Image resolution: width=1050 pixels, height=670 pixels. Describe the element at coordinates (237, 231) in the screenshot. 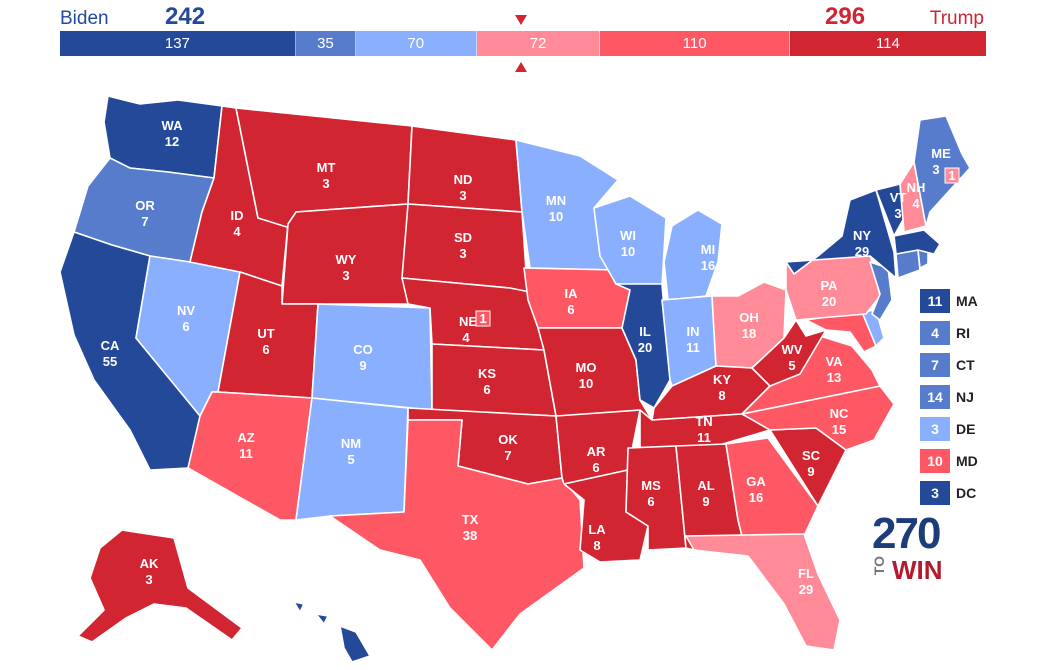

I see `state-ev-id: 4` at that location.